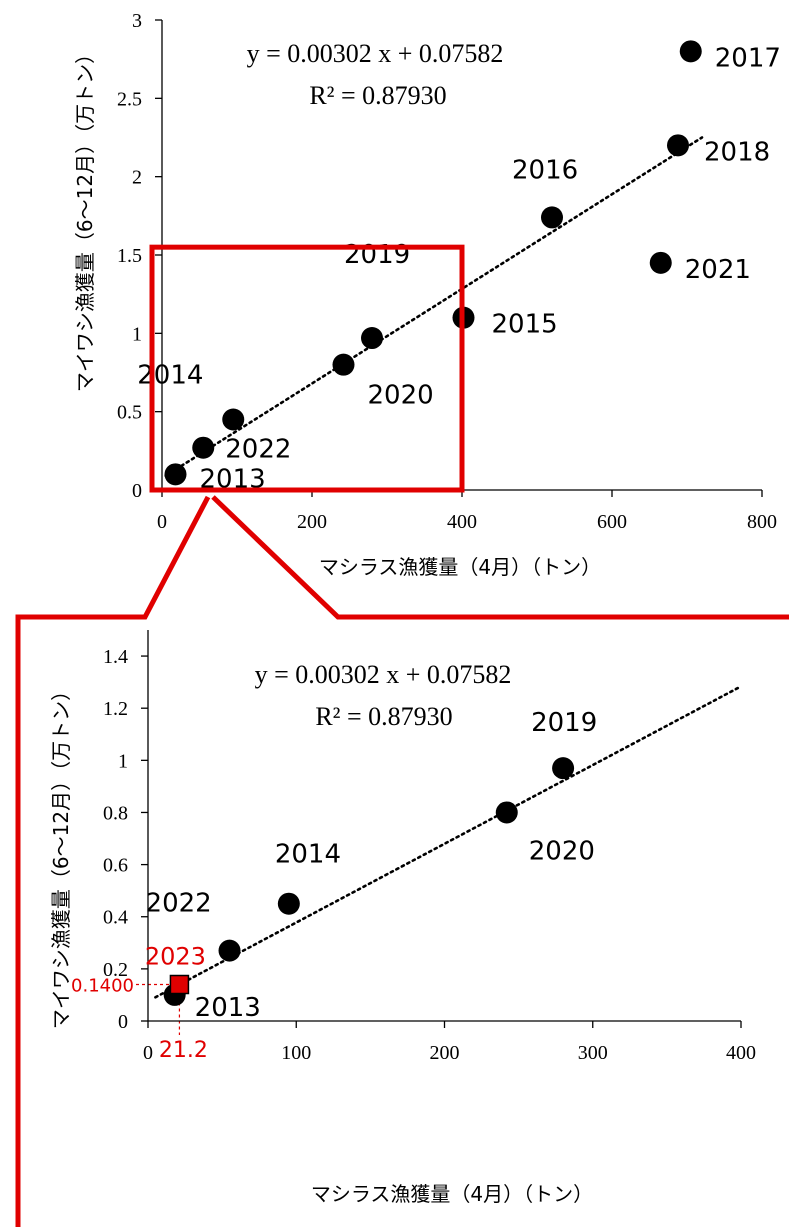  I want to click on prediction-y-value: 0.1400, so click(102, 986).